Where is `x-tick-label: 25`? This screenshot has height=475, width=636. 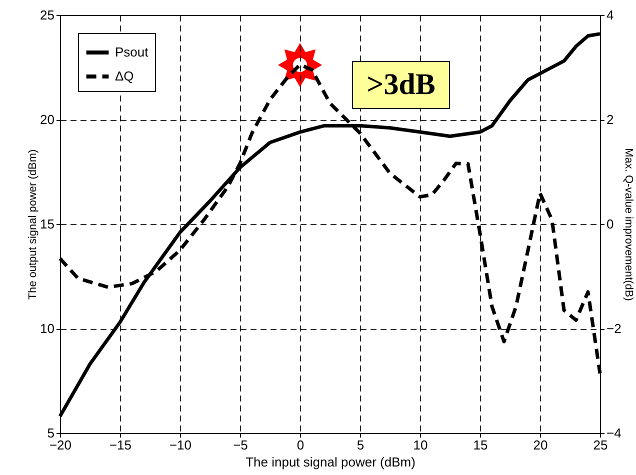
x-tick-label: 25 is located at coordinates (600, 445).